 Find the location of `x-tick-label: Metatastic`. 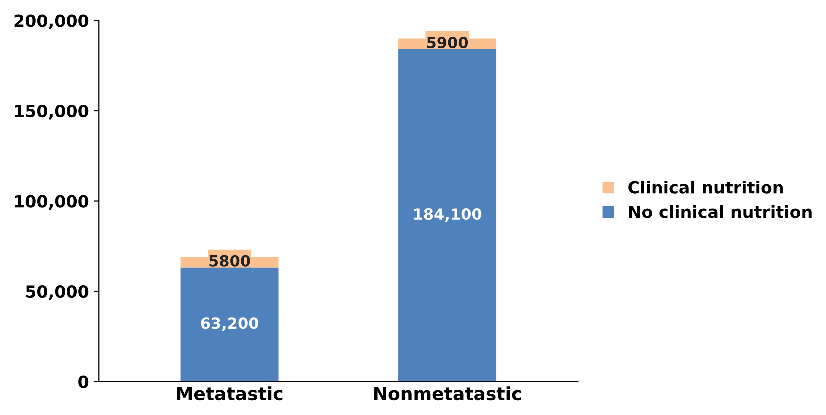

x-tick-label: Metatastic is located at coordinates (230, 393).